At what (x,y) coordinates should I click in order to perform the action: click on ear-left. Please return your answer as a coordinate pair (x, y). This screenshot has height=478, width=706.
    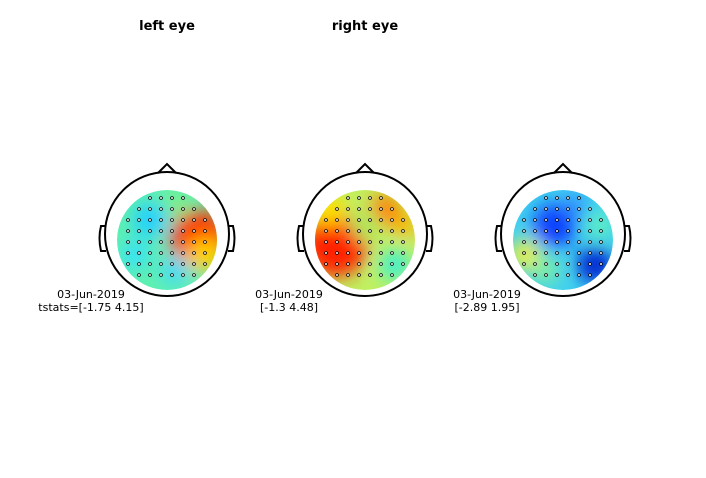
    Looking at the image, I should click on (498, 238).